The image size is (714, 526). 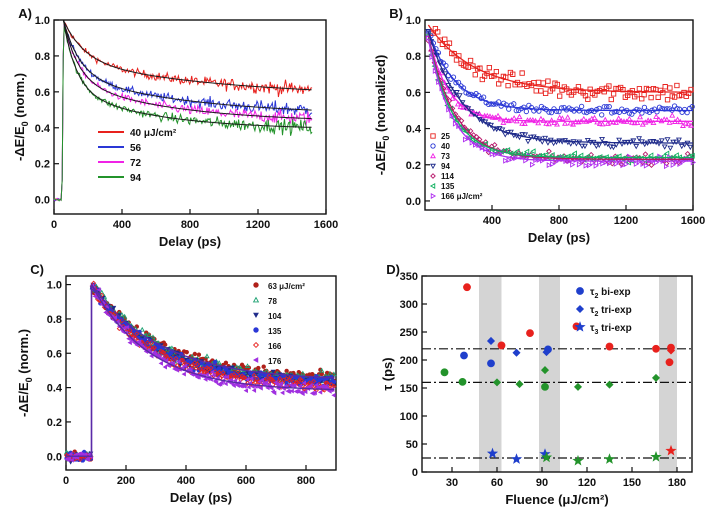 What do you see at coordinates (614, 310) in the screenshot?
I see `legend-text: tri-exp` at bounding box center [614, 310].